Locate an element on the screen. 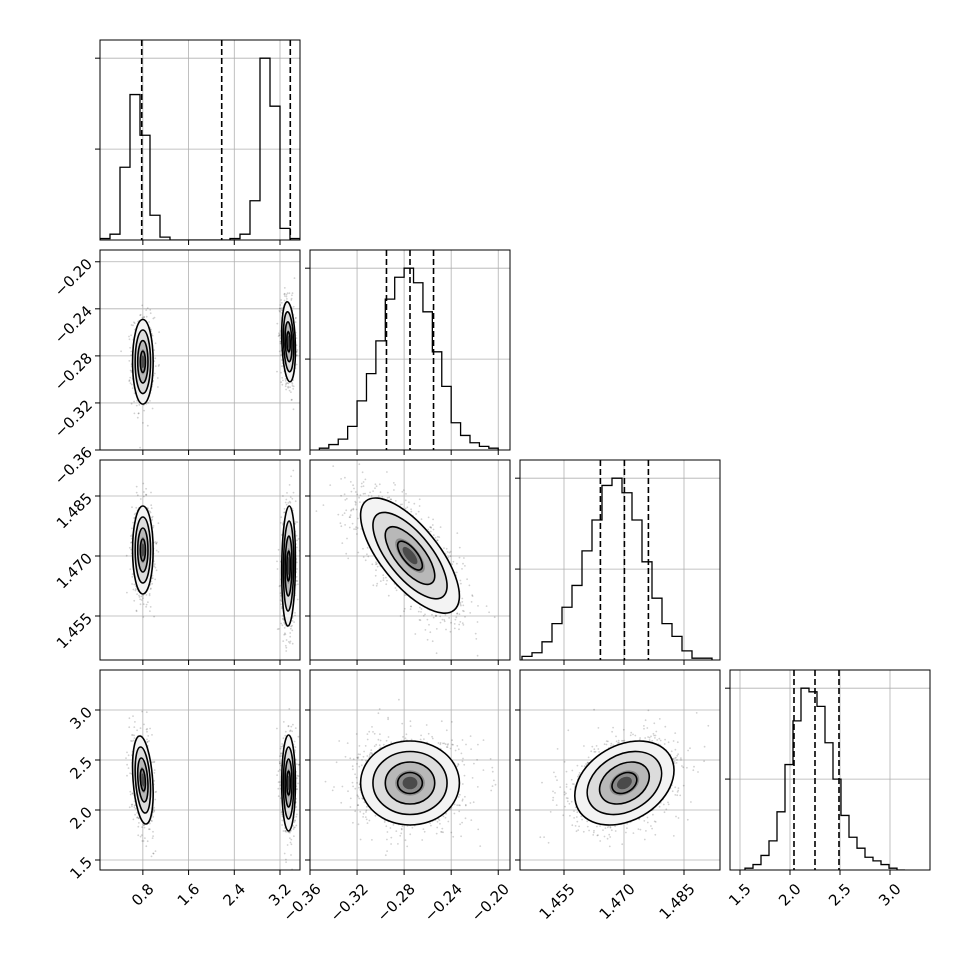 This screenshot has width=970, height=970. histogram-step is located at coordinates (408, 358).